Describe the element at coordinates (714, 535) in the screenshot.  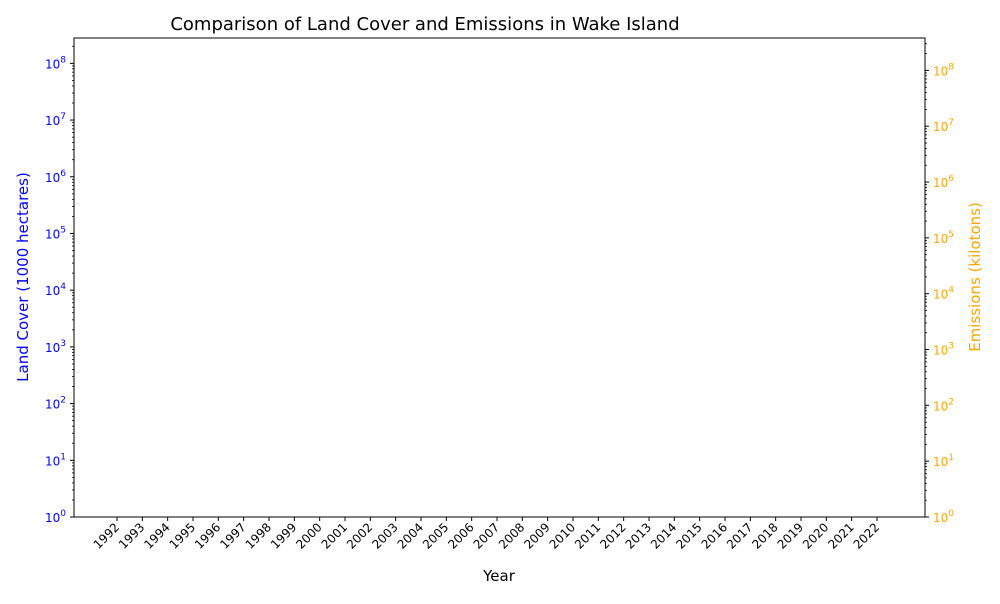
I see `x-tick-label: 2016` at that location.